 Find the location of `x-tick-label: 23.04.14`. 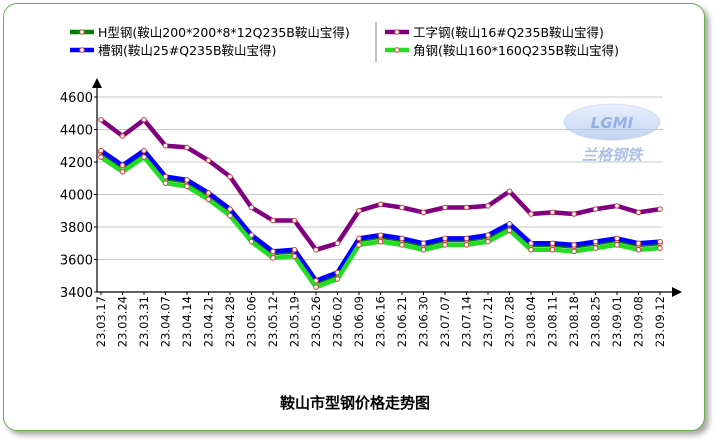

x-tick-label: 23.04.14 is located at coordinates (187, 321).